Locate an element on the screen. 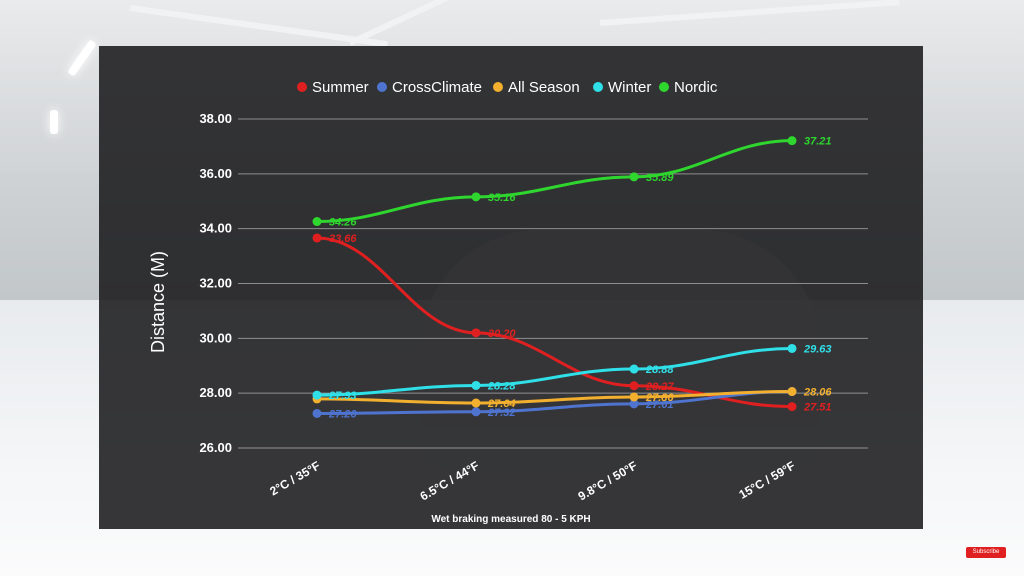  y-tick-label: 32.00 is located at coordinates (215, 283).